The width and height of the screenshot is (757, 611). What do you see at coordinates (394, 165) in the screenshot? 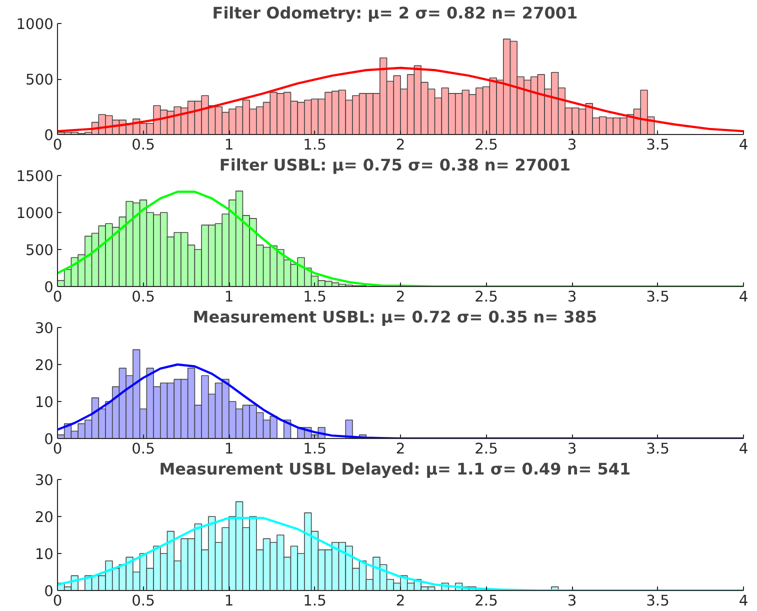
I see `chart-title: Filter USBL: μ= 0.75 σ= 0.38 n= 27001` at bounding box center [394, 165].